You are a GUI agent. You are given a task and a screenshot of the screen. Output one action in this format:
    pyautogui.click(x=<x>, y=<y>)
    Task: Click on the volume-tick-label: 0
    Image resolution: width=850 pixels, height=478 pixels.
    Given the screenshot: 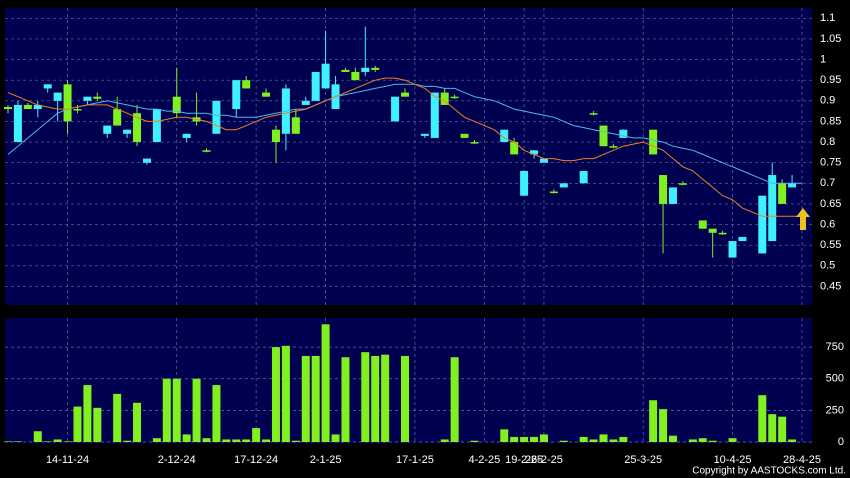 What is the action you would take?
    pyautogui.click(x=841, y=442)
    